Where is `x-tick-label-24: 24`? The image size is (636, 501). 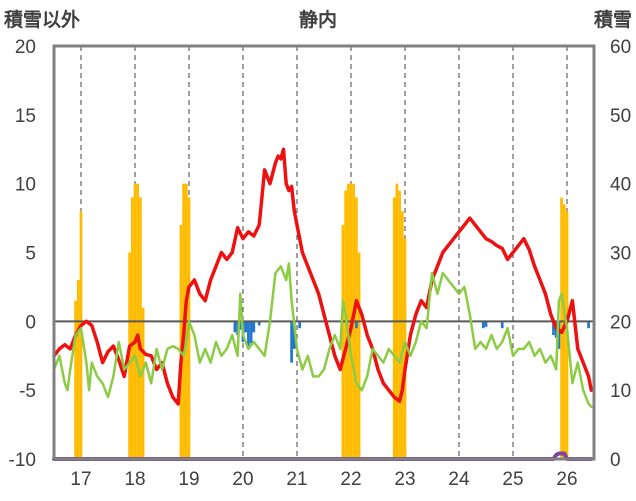 x-tick-label-24: 24 is located at coordinates (459, 479).